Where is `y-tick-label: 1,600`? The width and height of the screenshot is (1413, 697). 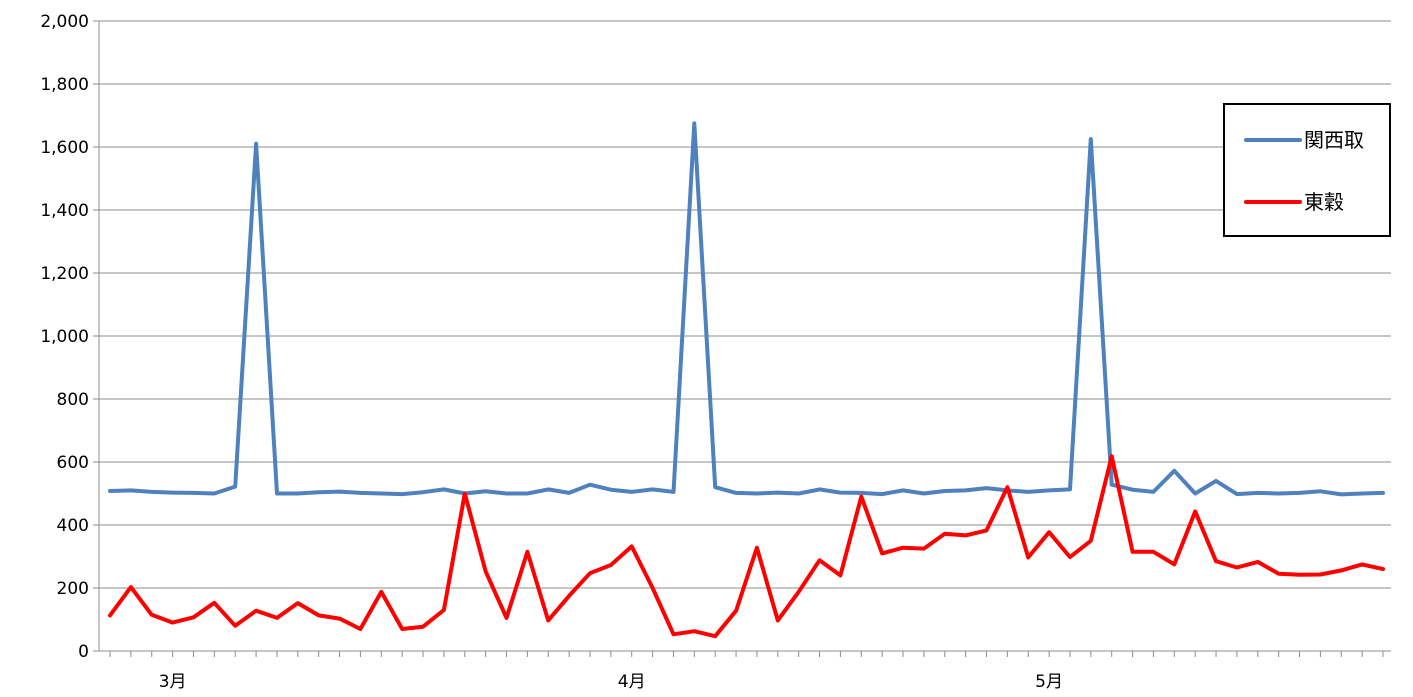 y-tick-label: 1,600 is located at coordinates (64, 148).